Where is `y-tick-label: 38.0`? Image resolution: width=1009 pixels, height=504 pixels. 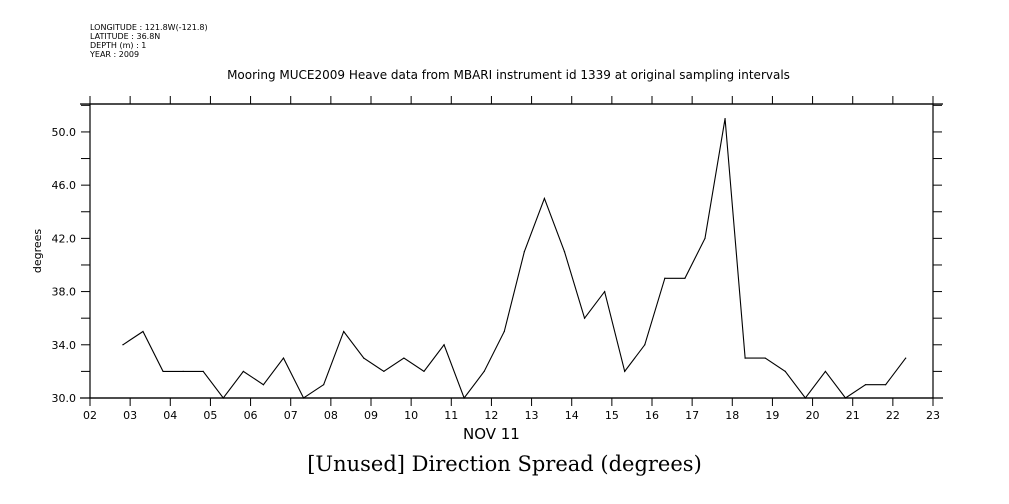
y-tick-label: 38.0 is located at coordinates (64, 292).